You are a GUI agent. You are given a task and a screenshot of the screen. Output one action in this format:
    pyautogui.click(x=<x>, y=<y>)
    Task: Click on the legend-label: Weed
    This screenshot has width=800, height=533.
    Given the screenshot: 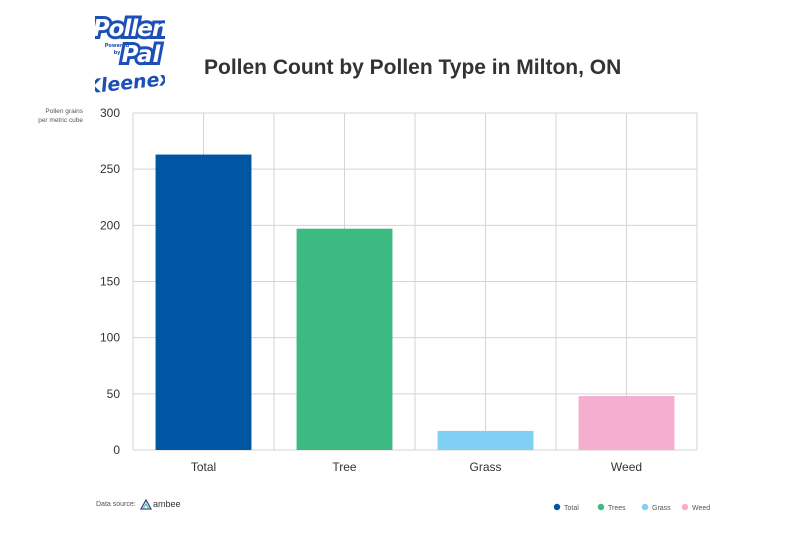 What is the action you would take?
    pyautogui.click(x=701, y=508)
    